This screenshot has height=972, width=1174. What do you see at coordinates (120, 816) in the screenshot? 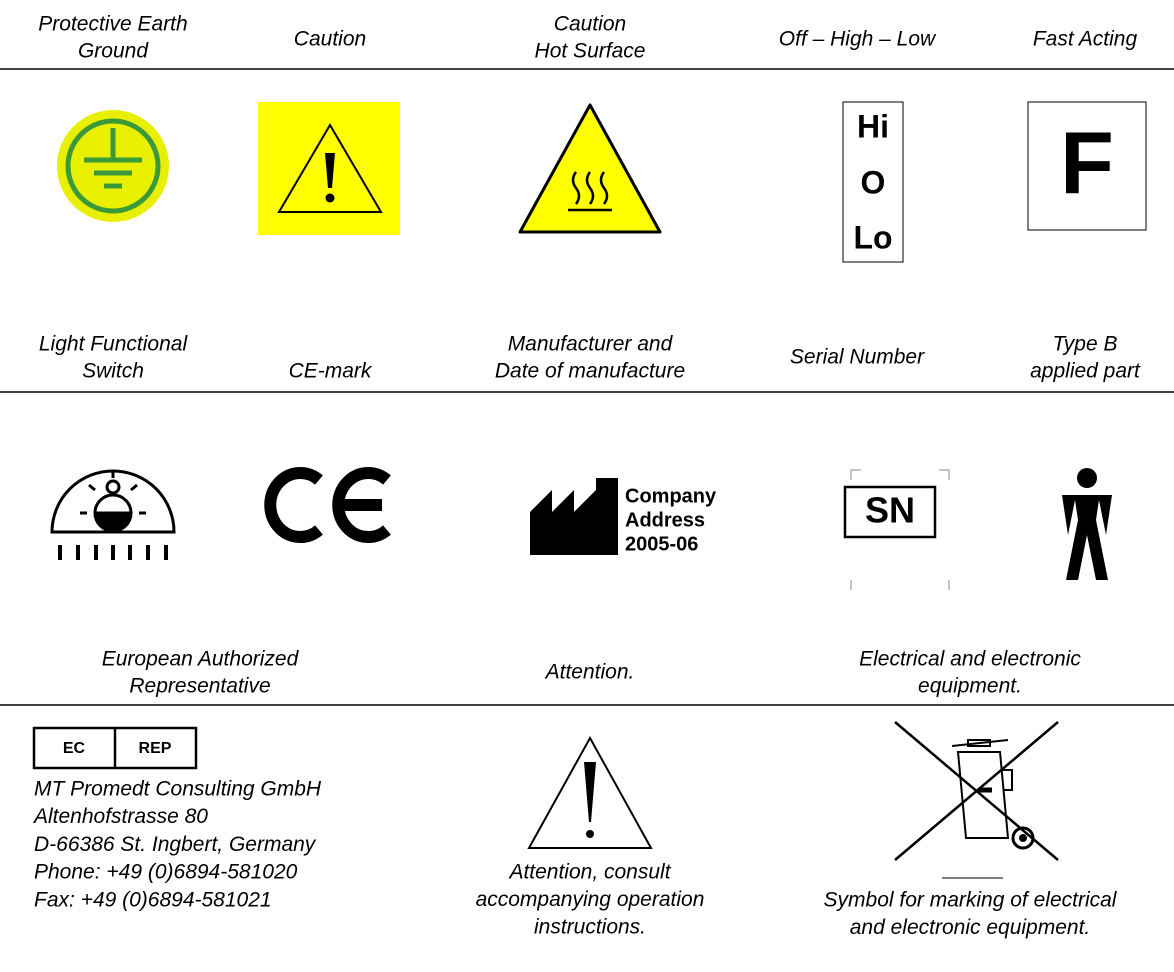
I see `address-line: Altenhofstrasse 80` at bounding box center [120, 816].